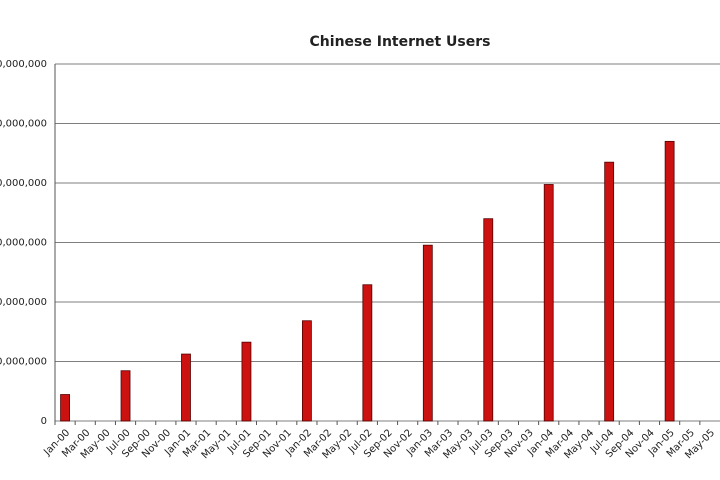 The image size is (720, 480). What do you see at coordinates (23, 64) in the screenshot?
I see `y-tick-label: 120,000,000` at bounding box center [23, 64].